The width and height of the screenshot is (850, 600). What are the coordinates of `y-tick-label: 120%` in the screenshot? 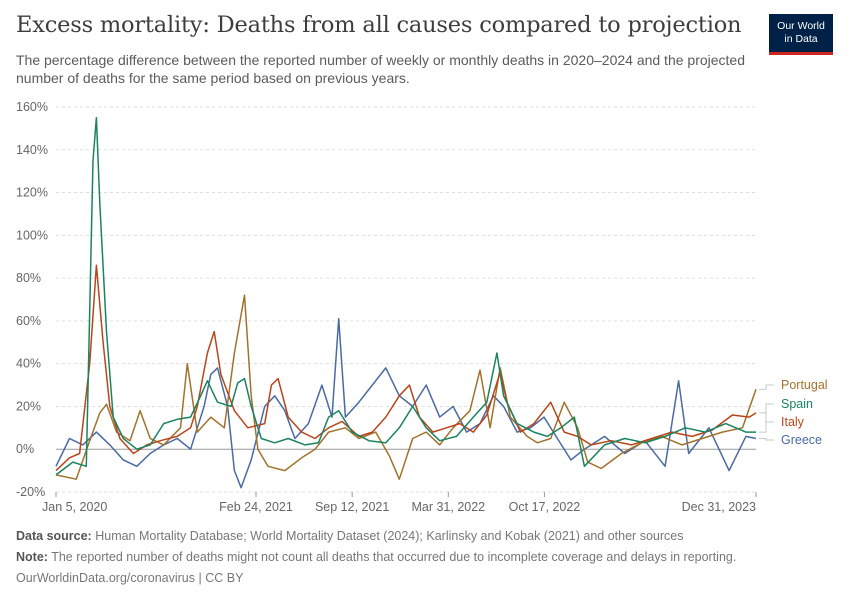 It's located at (32, 193).